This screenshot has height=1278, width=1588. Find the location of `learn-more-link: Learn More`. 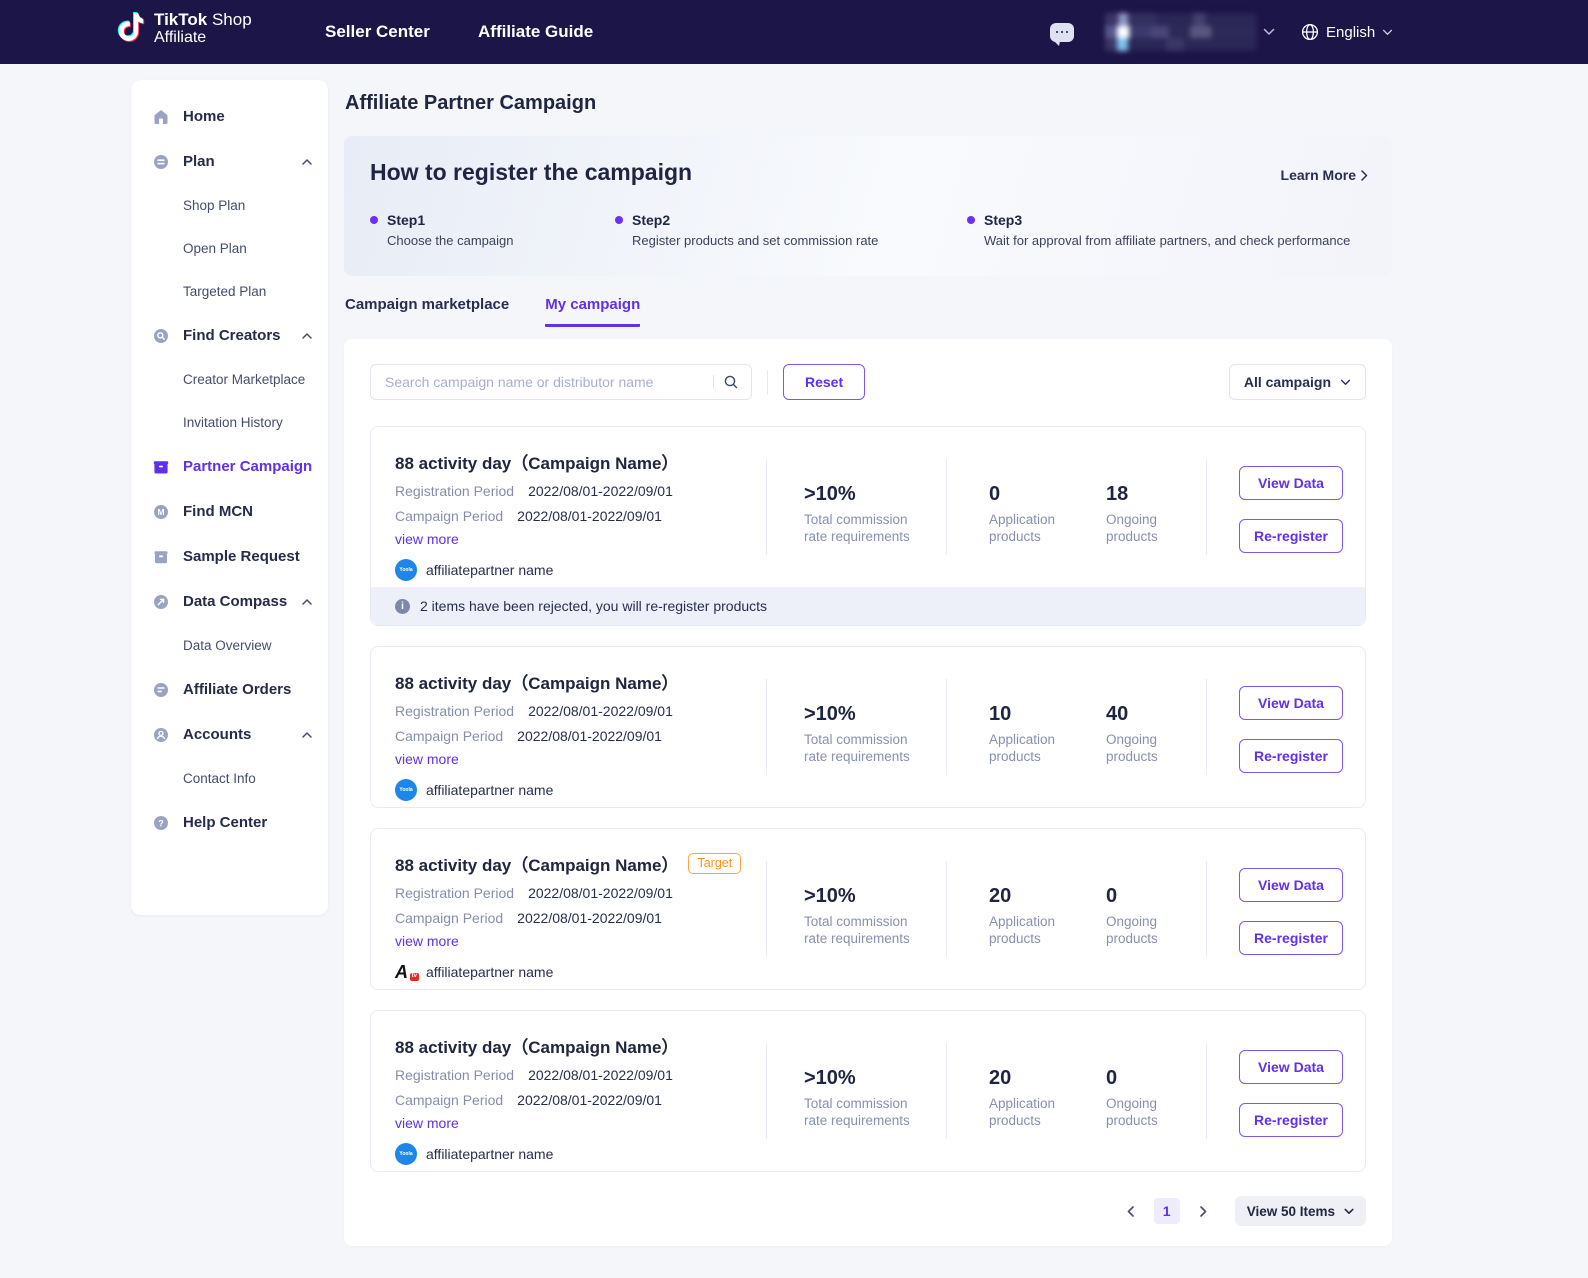

learn-more-link: Learn More is located at coordinates (1324, 175).